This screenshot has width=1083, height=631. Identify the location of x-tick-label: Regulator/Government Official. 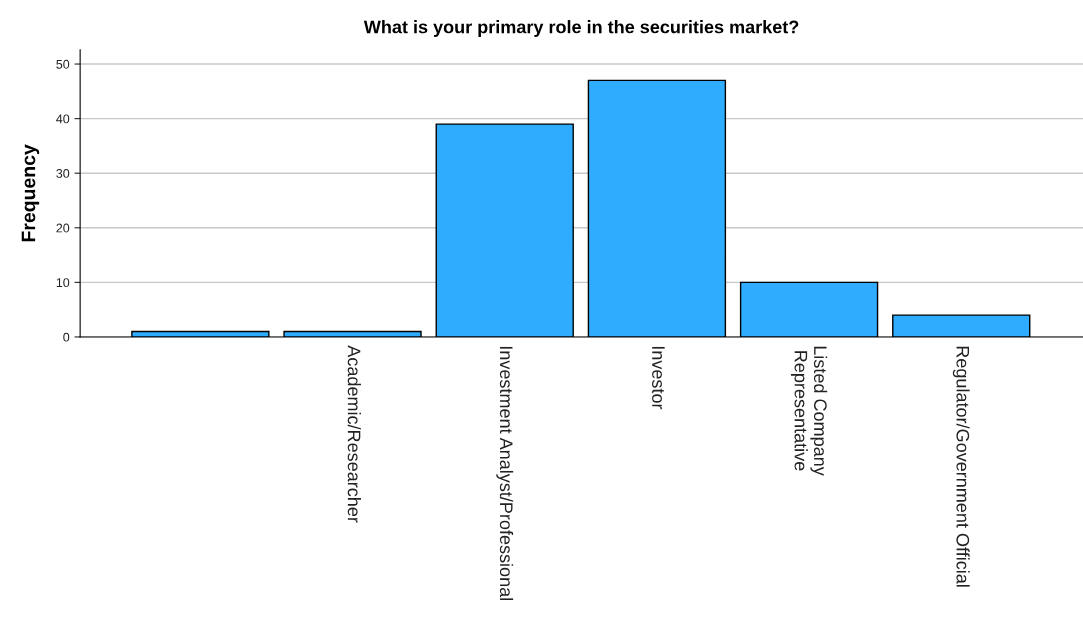
(961, 466).